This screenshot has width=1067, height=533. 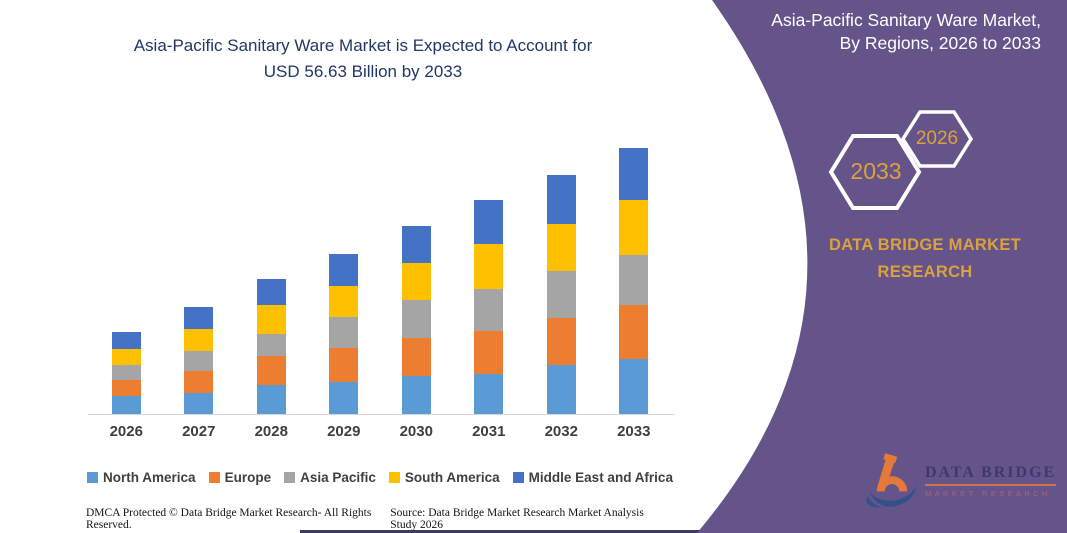 I want to click on bar-segment-2031-south-america, so click(x=489, y=266).